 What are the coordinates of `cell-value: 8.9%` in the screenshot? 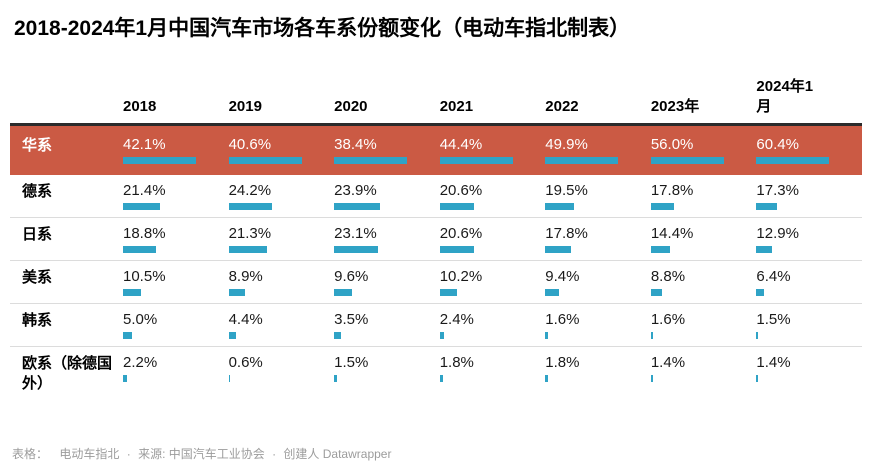 It's located at (245, 276).